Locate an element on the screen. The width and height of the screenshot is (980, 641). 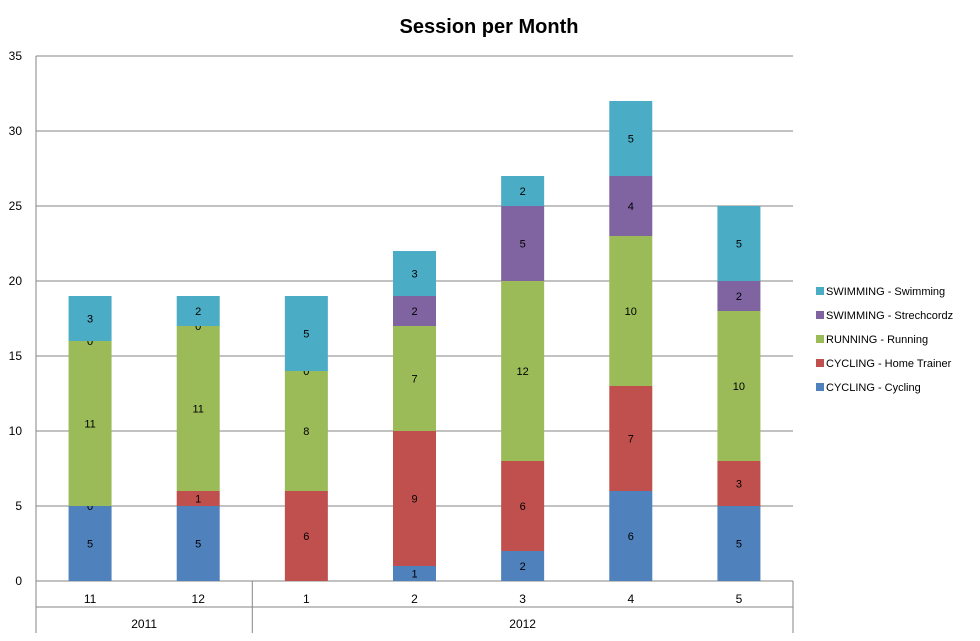
data-label: 12 is located at coordinates (523, 372).